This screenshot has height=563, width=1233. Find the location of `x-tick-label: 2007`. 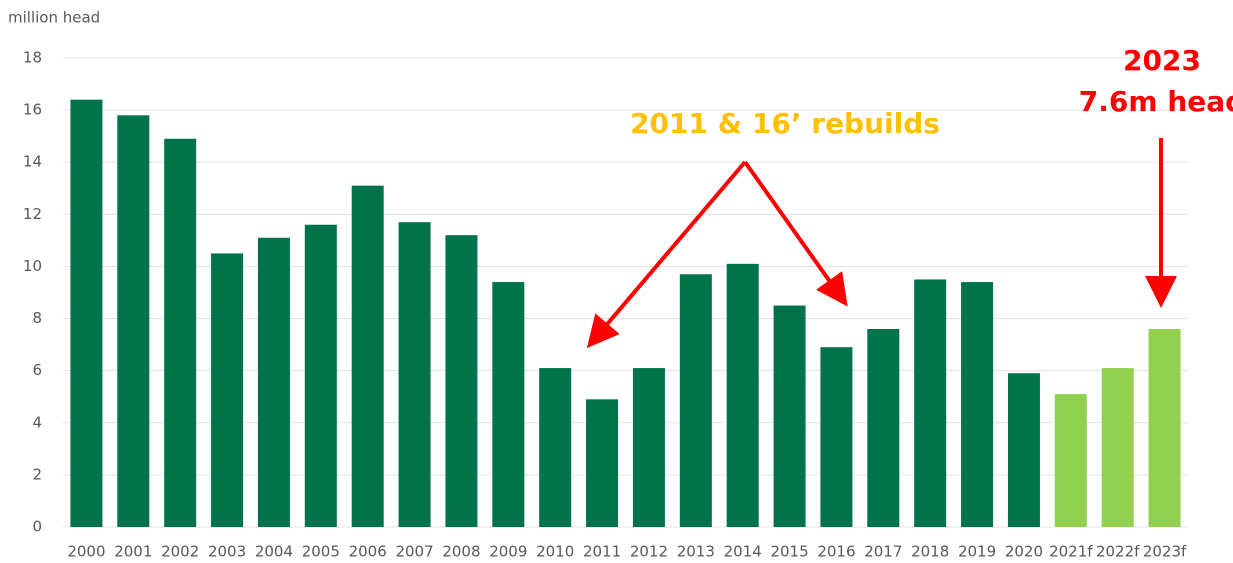

x-tick-label: 2007 is located at coordinates (414, 552).